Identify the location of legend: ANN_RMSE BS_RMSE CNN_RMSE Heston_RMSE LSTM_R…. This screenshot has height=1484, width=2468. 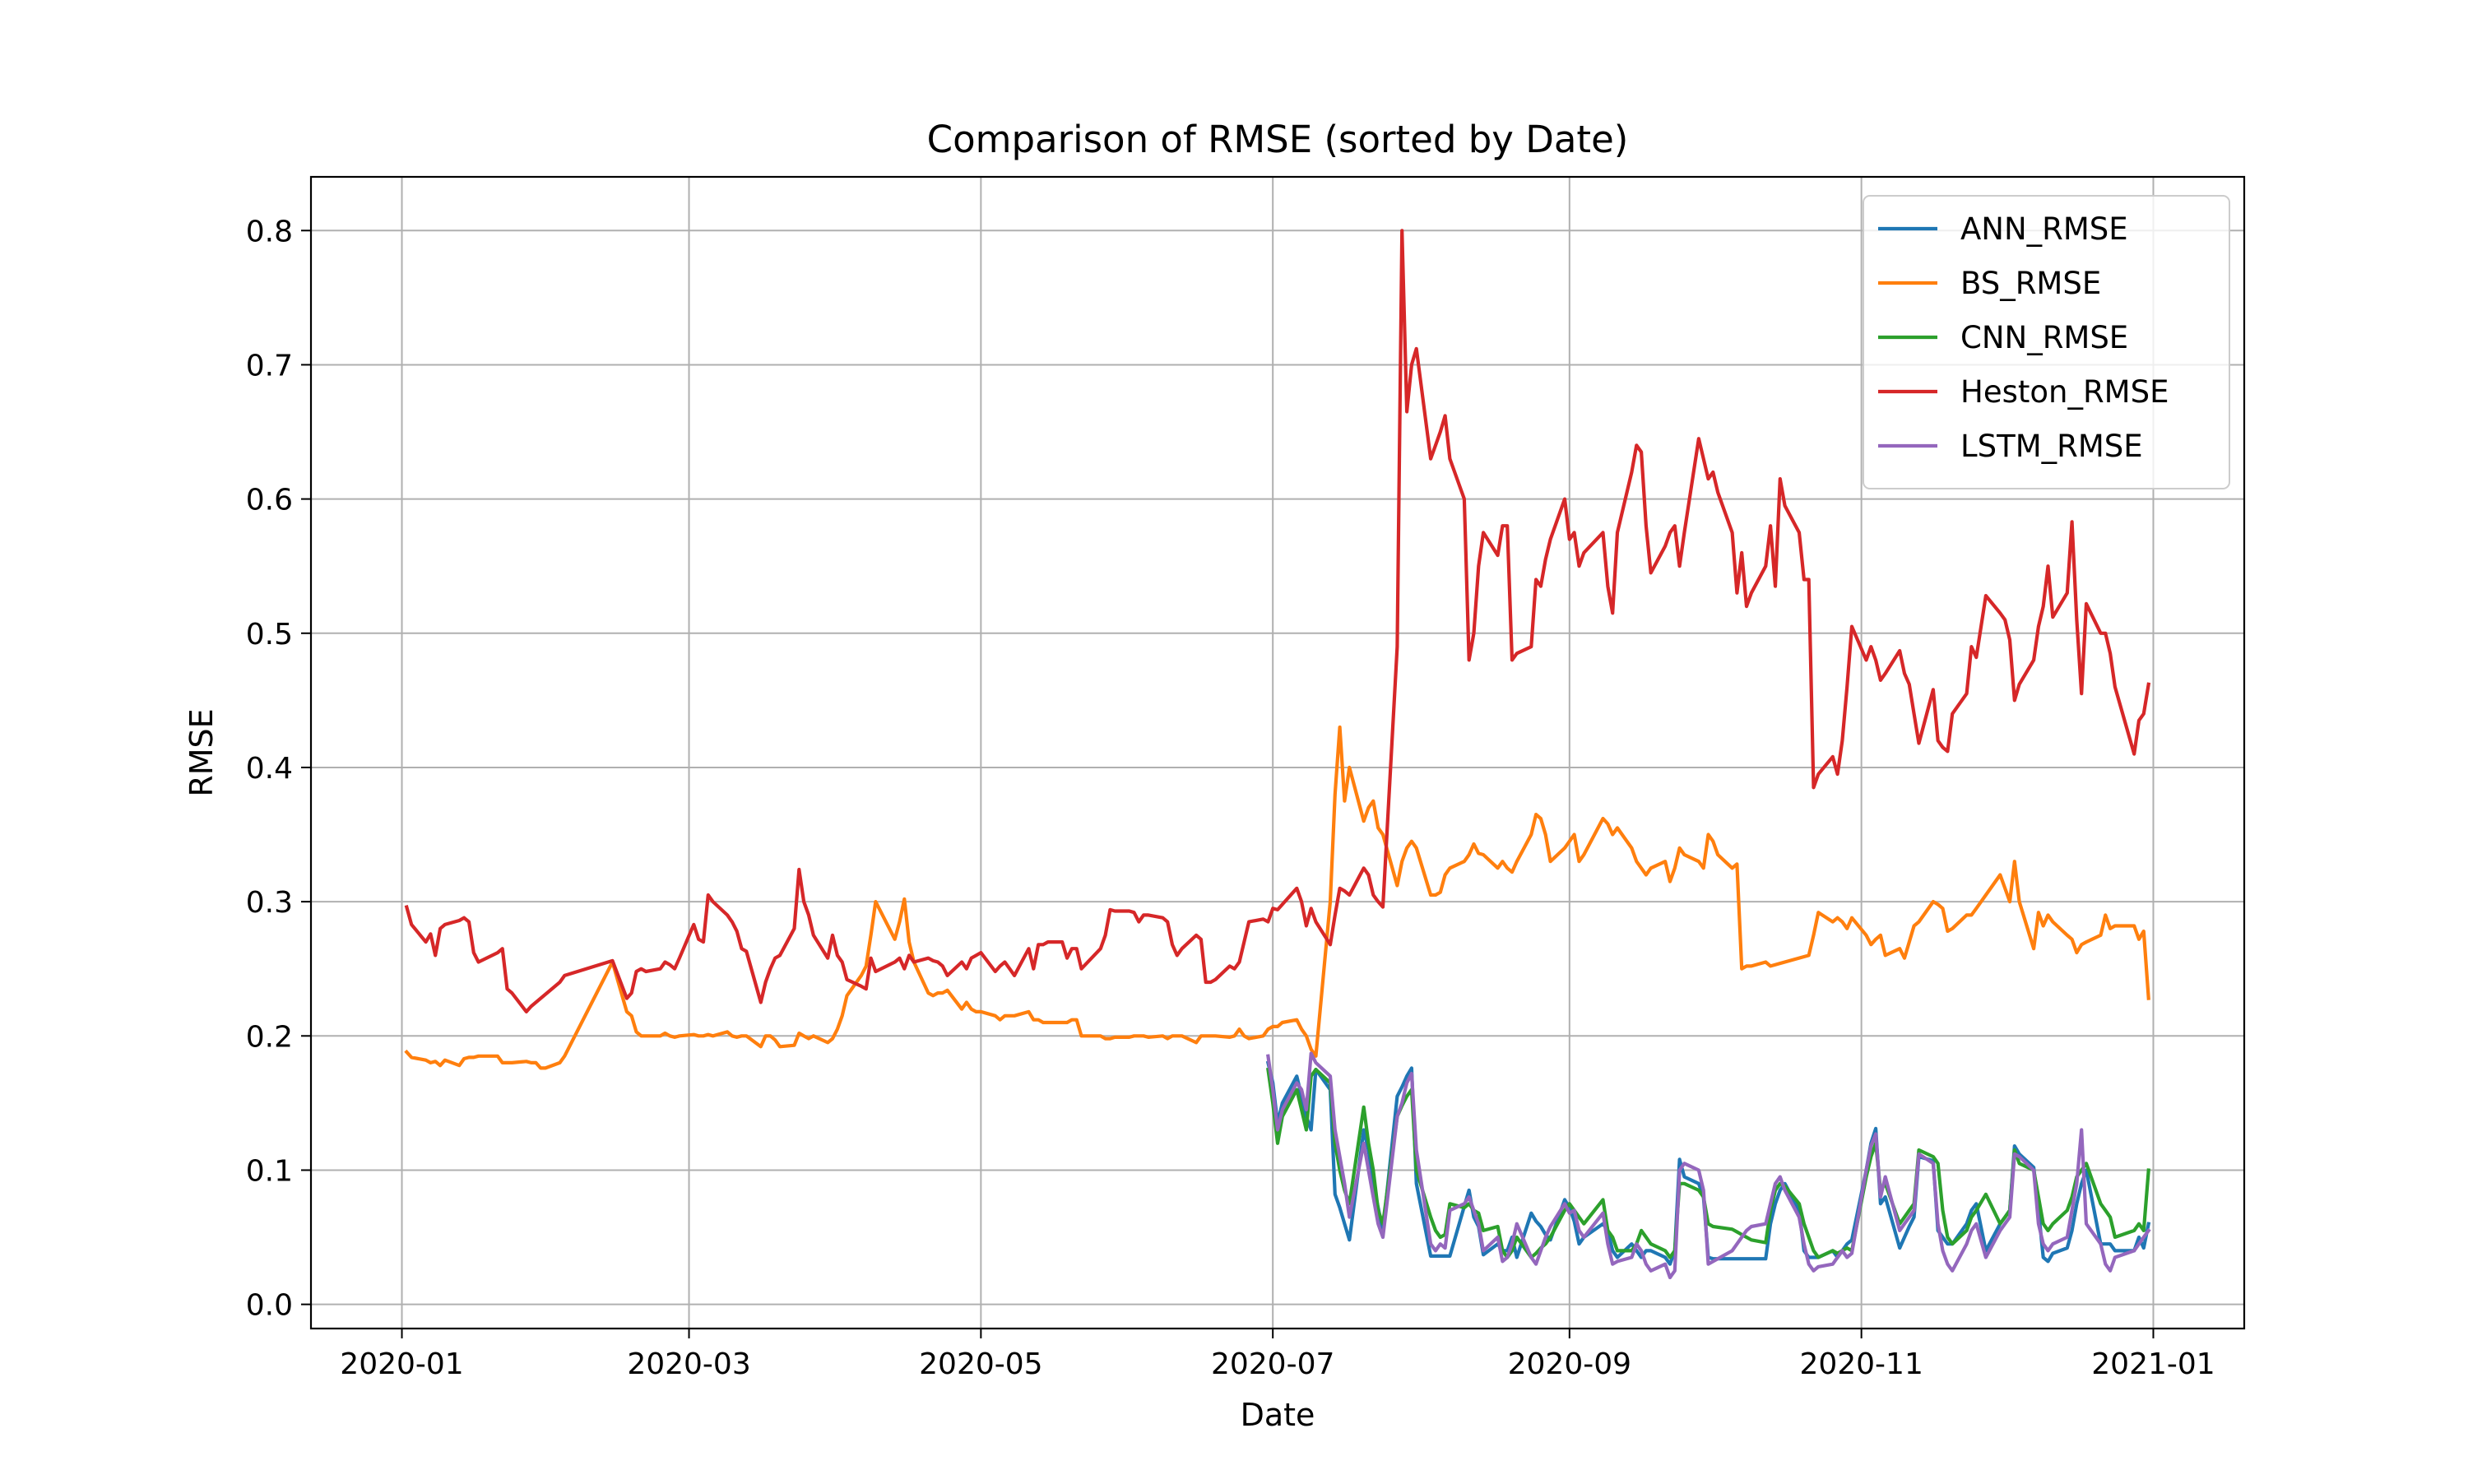
(2046, 342).